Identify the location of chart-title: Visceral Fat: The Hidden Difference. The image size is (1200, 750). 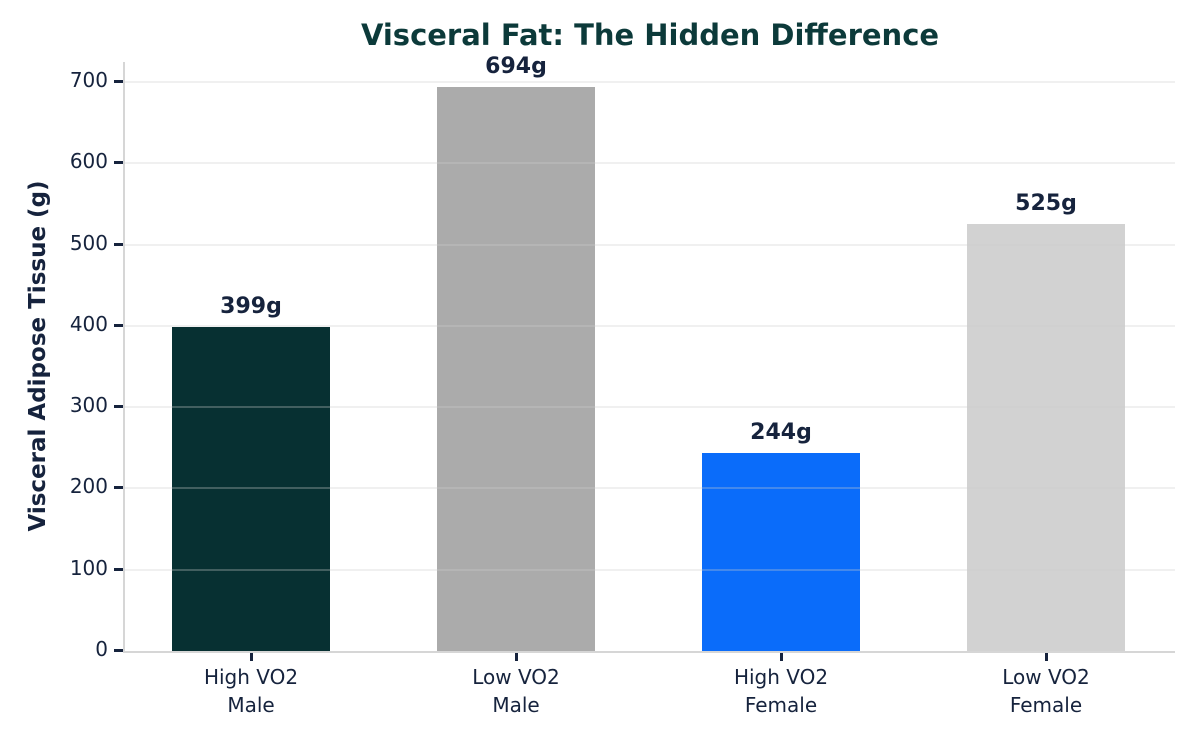
(650, 35).